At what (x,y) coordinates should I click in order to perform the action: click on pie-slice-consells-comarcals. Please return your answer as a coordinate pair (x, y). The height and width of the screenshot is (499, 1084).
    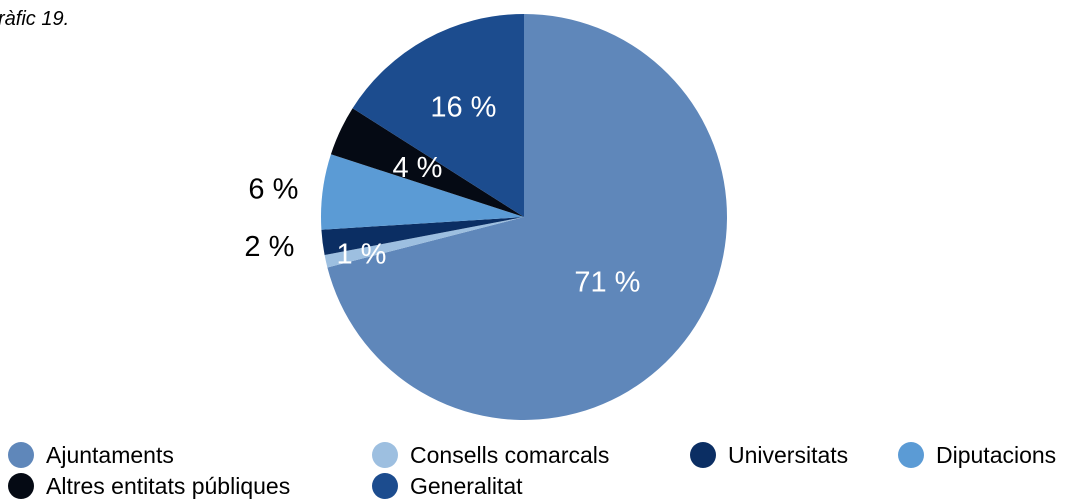
    Looking at the image, I should click on (424, 242).